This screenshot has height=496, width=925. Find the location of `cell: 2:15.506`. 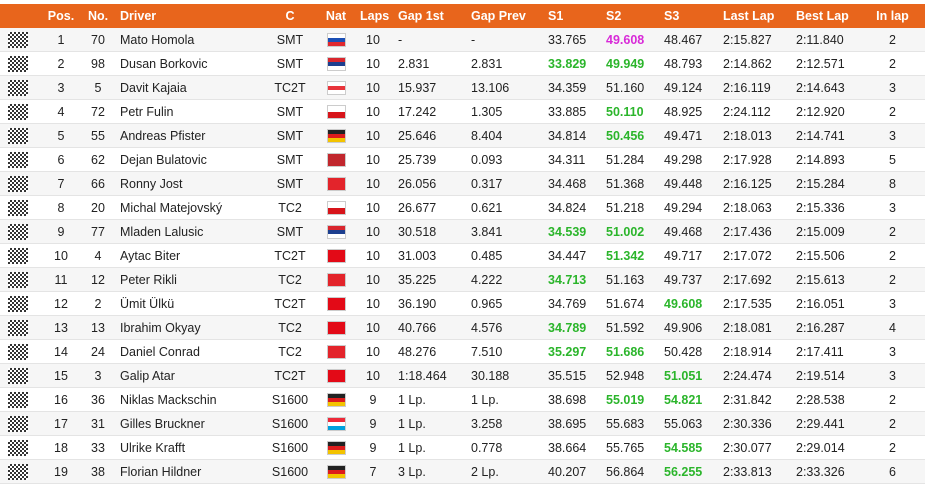

cell: 2:15.506 is located at coordinates (825, 255).